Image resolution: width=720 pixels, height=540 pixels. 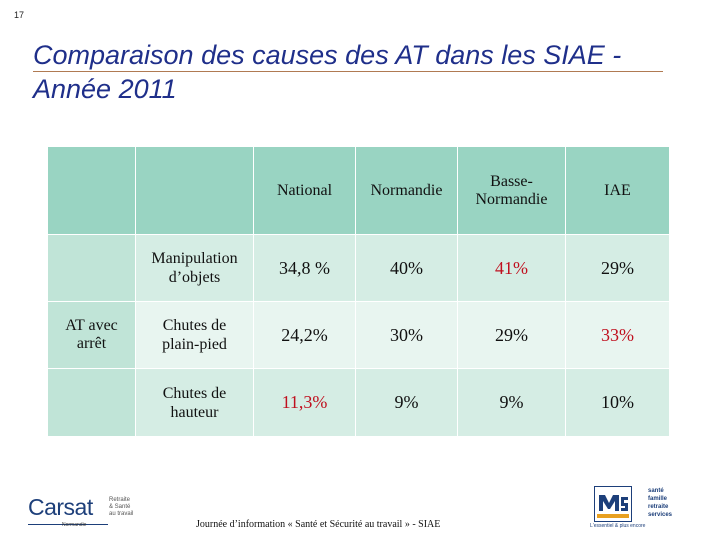 I want to click on table-row: Chutes de hauteur 11,3% 9% 9% 10%, so click(x=358, y=402).